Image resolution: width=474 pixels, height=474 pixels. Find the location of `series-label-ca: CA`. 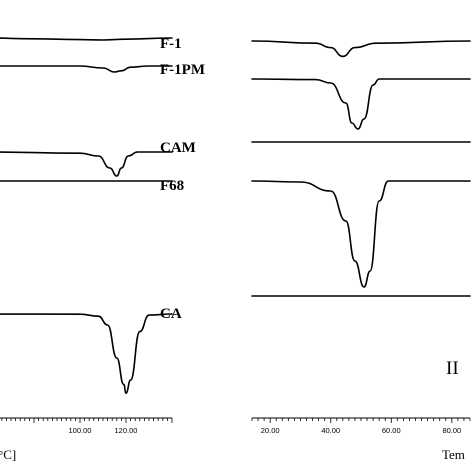

series-label-ca: CA is located at coordinates (171, 314).